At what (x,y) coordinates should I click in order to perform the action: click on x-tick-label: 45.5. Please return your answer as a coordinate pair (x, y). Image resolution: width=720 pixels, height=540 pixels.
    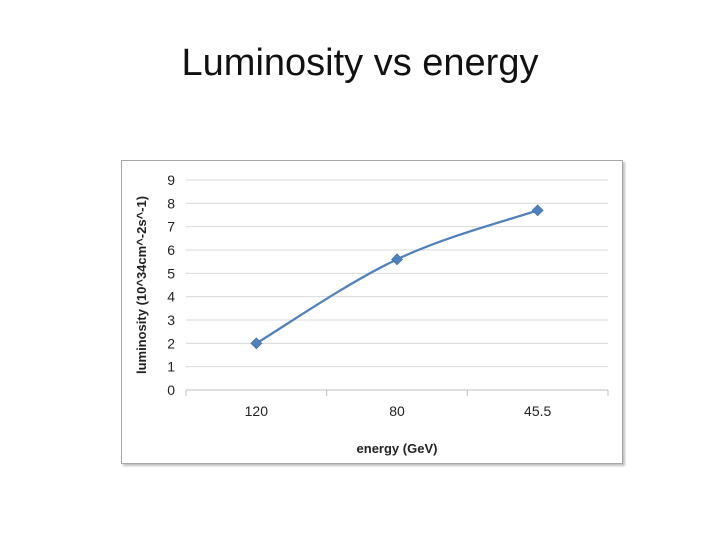
    Looking at the image, I should click on (537, 411).